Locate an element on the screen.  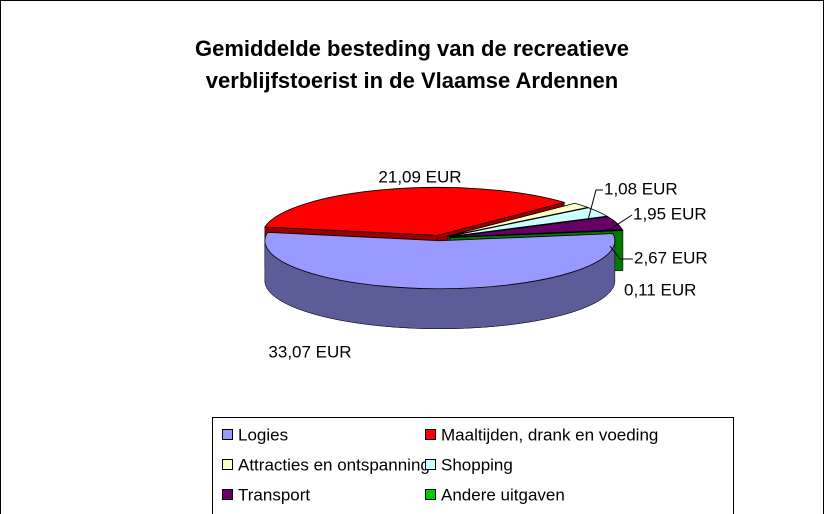
data-label: 0,11 EUR is located at coordinates (660, 289).